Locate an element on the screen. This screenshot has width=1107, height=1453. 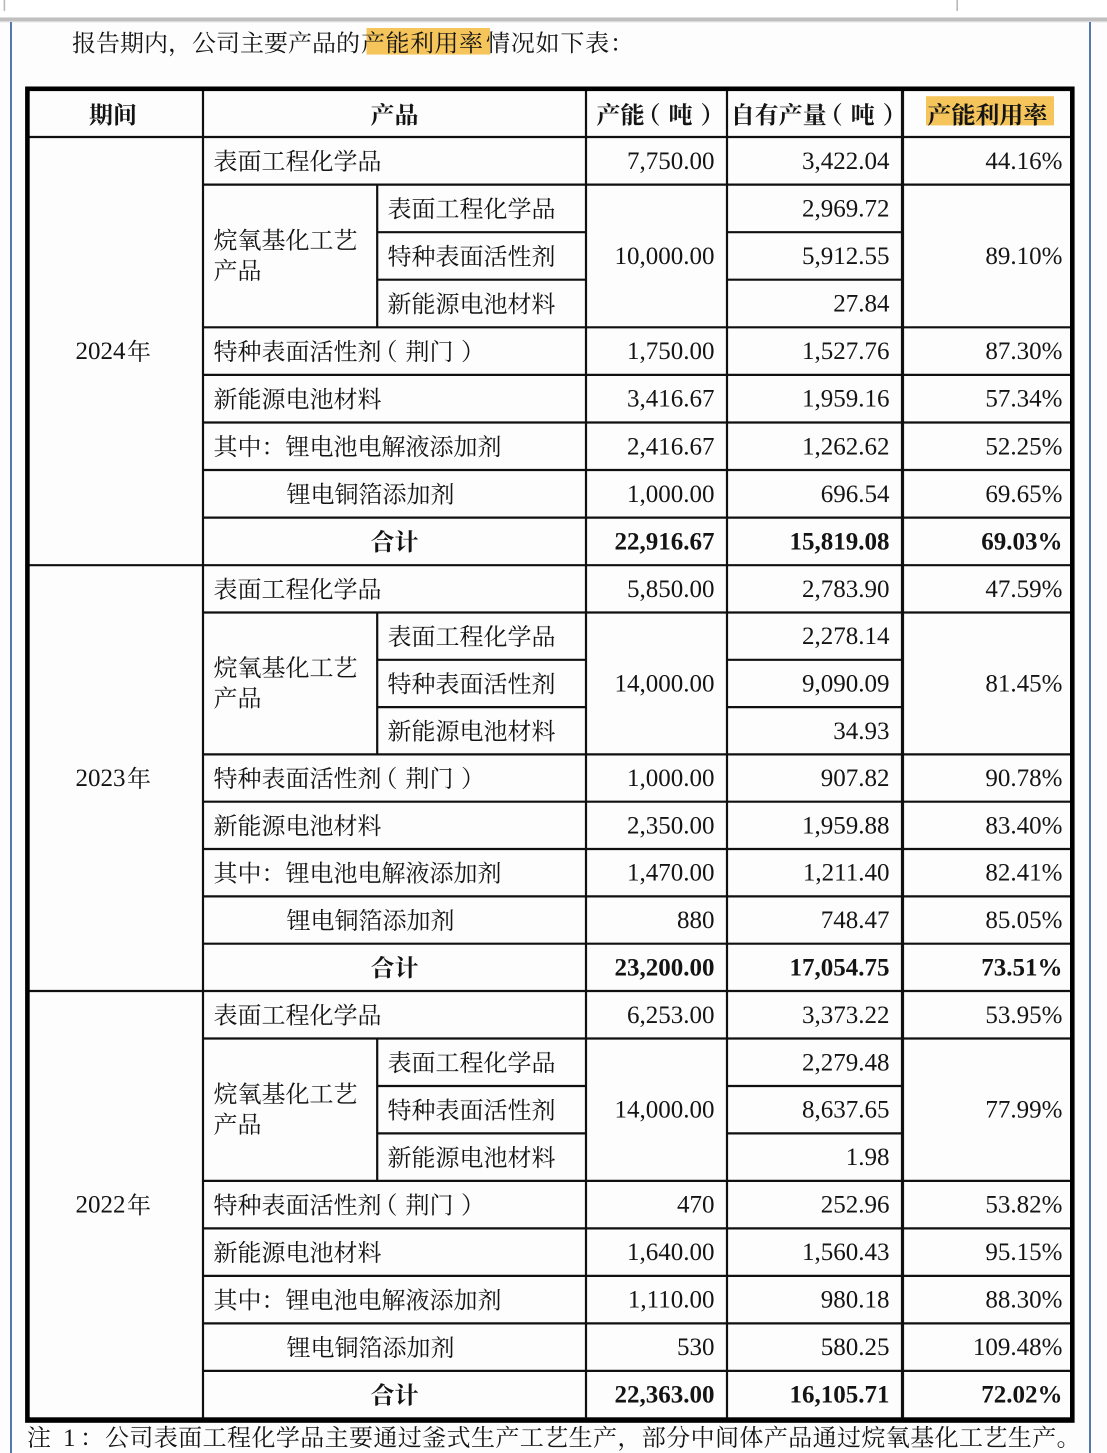
svg-text: 23,200.00 is located at coordinates (665, 967).